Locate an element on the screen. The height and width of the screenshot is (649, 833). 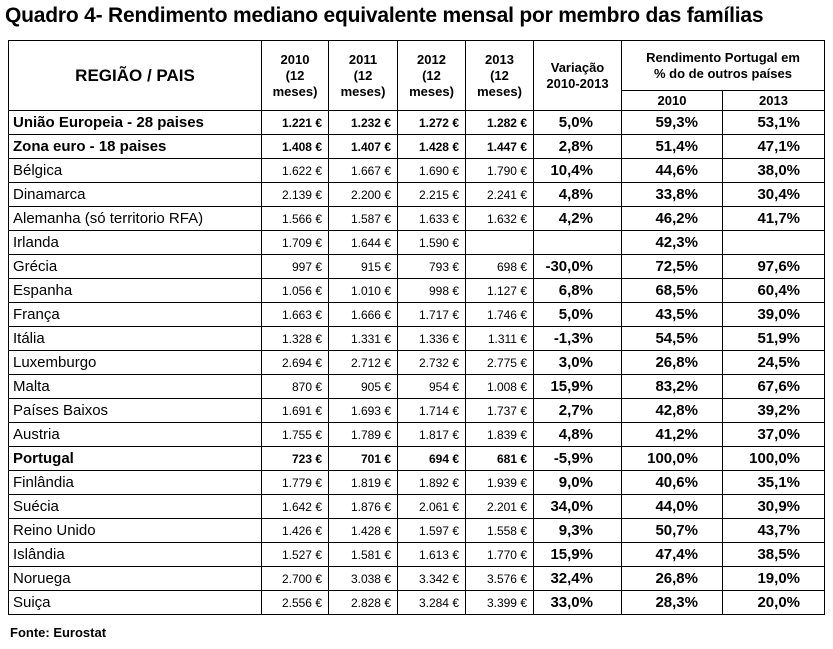
header-region: REGIÃO / PAIS is located at coordinates (135, 75).